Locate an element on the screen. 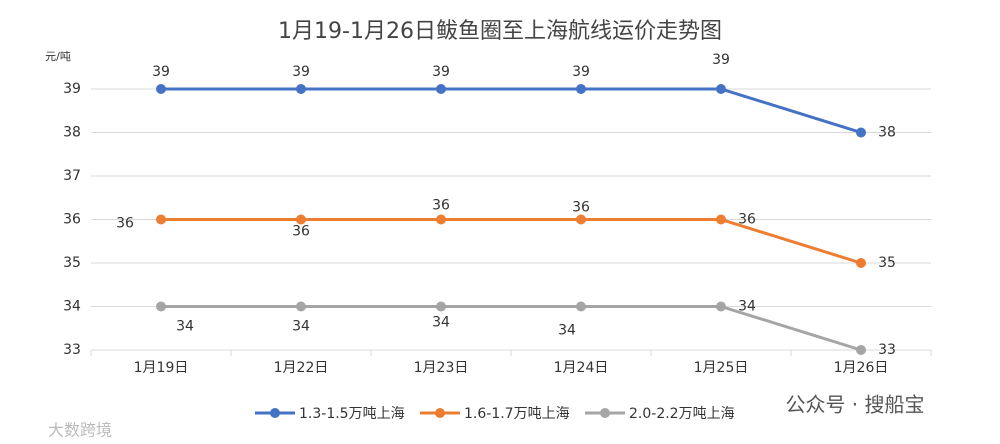  x-tick-label: 1月26日 is located at coordinates (861, 368).